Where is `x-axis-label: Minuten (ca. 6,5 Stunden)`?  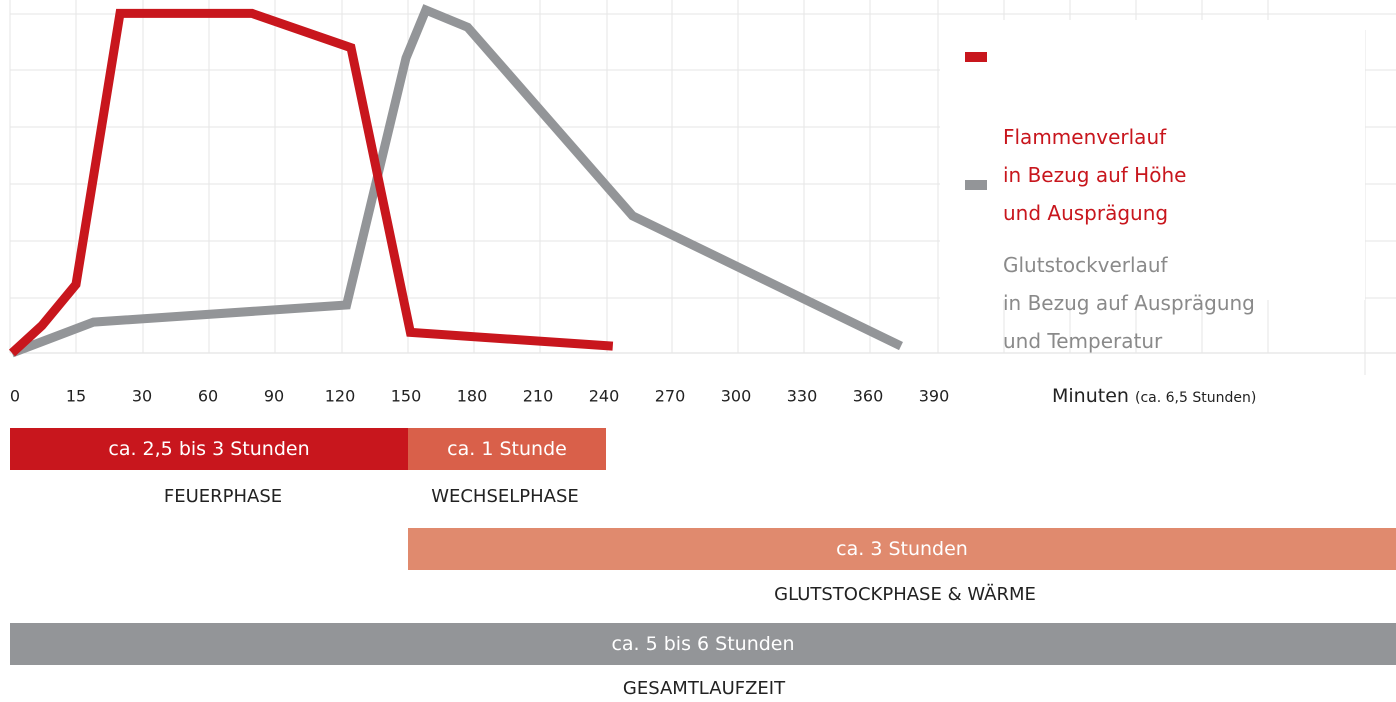
x-axis-label: Minuten (ca. 6,5 Stunden) is located at coordinates (1154, 396).